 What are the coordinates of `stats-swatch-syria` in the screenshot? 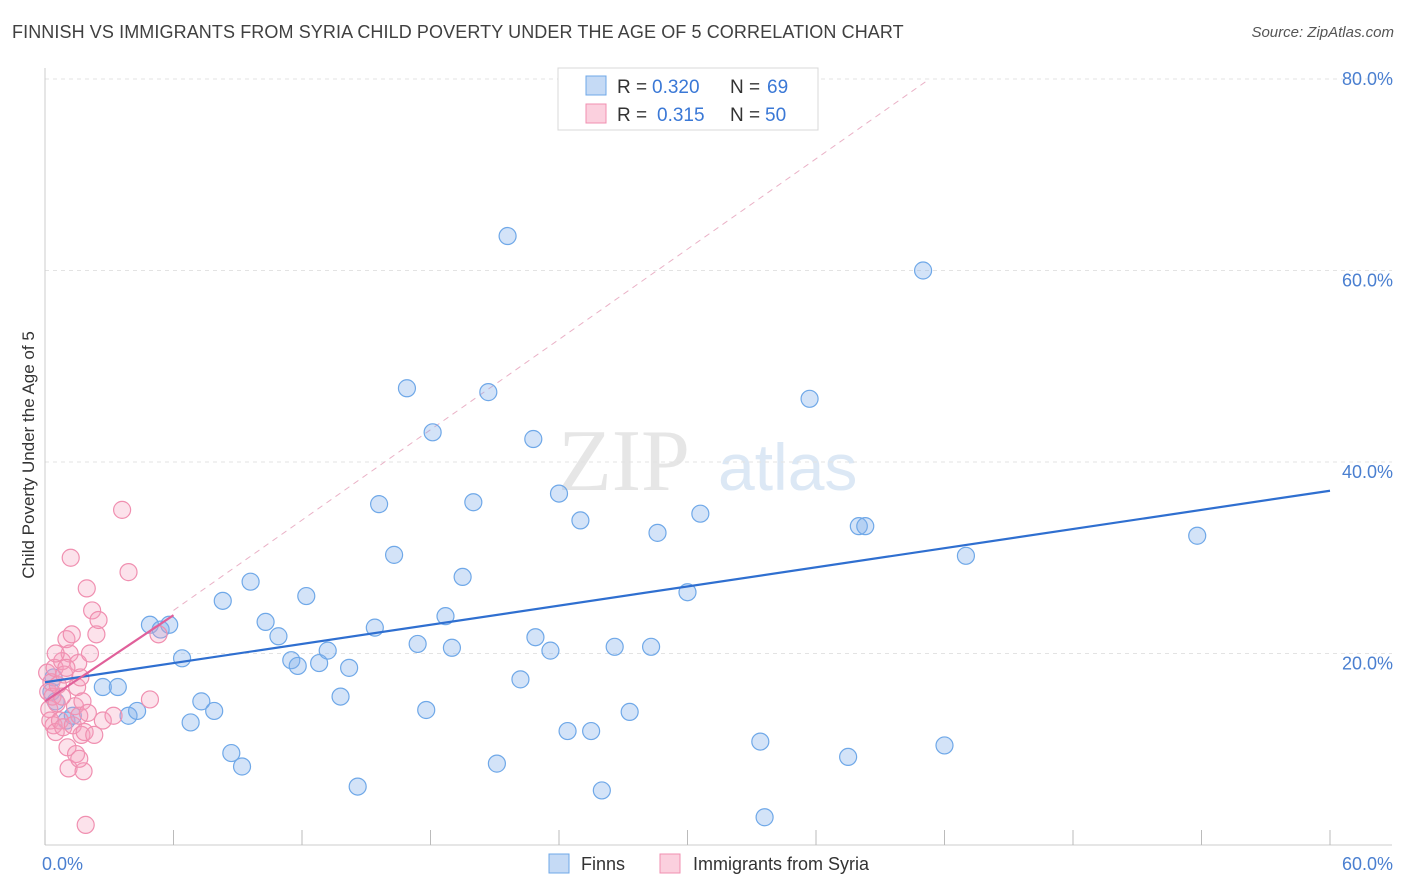 It's located at (596, 113).